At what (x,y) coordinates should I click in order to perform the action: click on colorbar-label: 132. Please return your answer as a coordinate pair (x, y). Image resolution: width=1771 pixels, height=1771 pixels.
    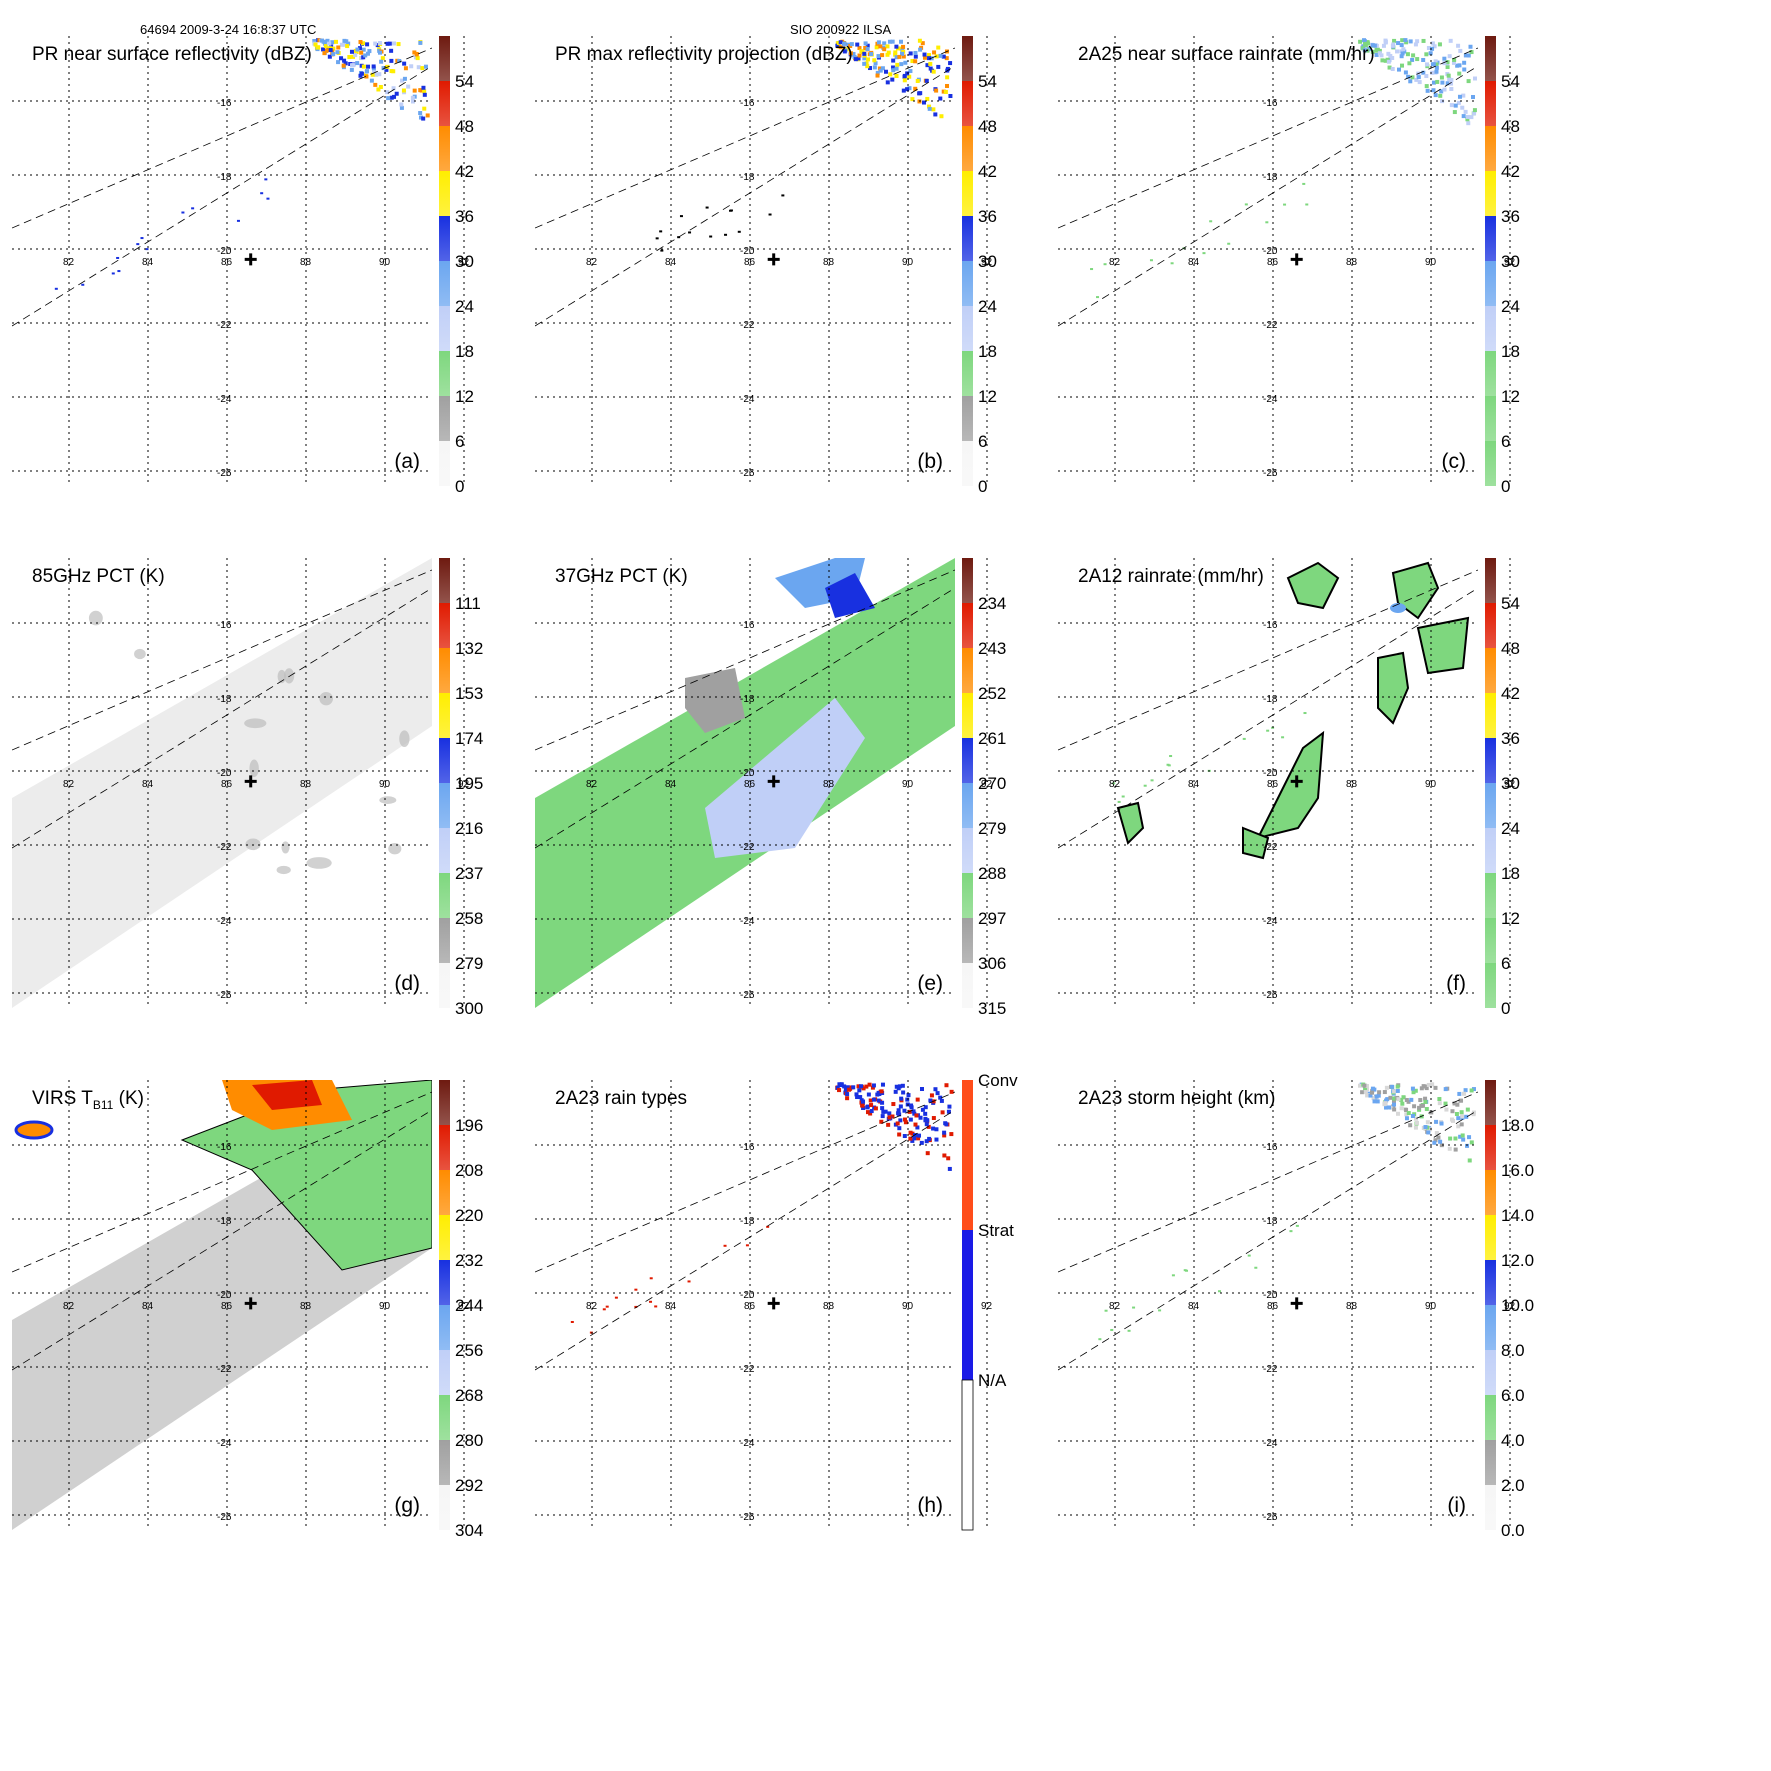
    Looking at the image, I should click on (469, 648).